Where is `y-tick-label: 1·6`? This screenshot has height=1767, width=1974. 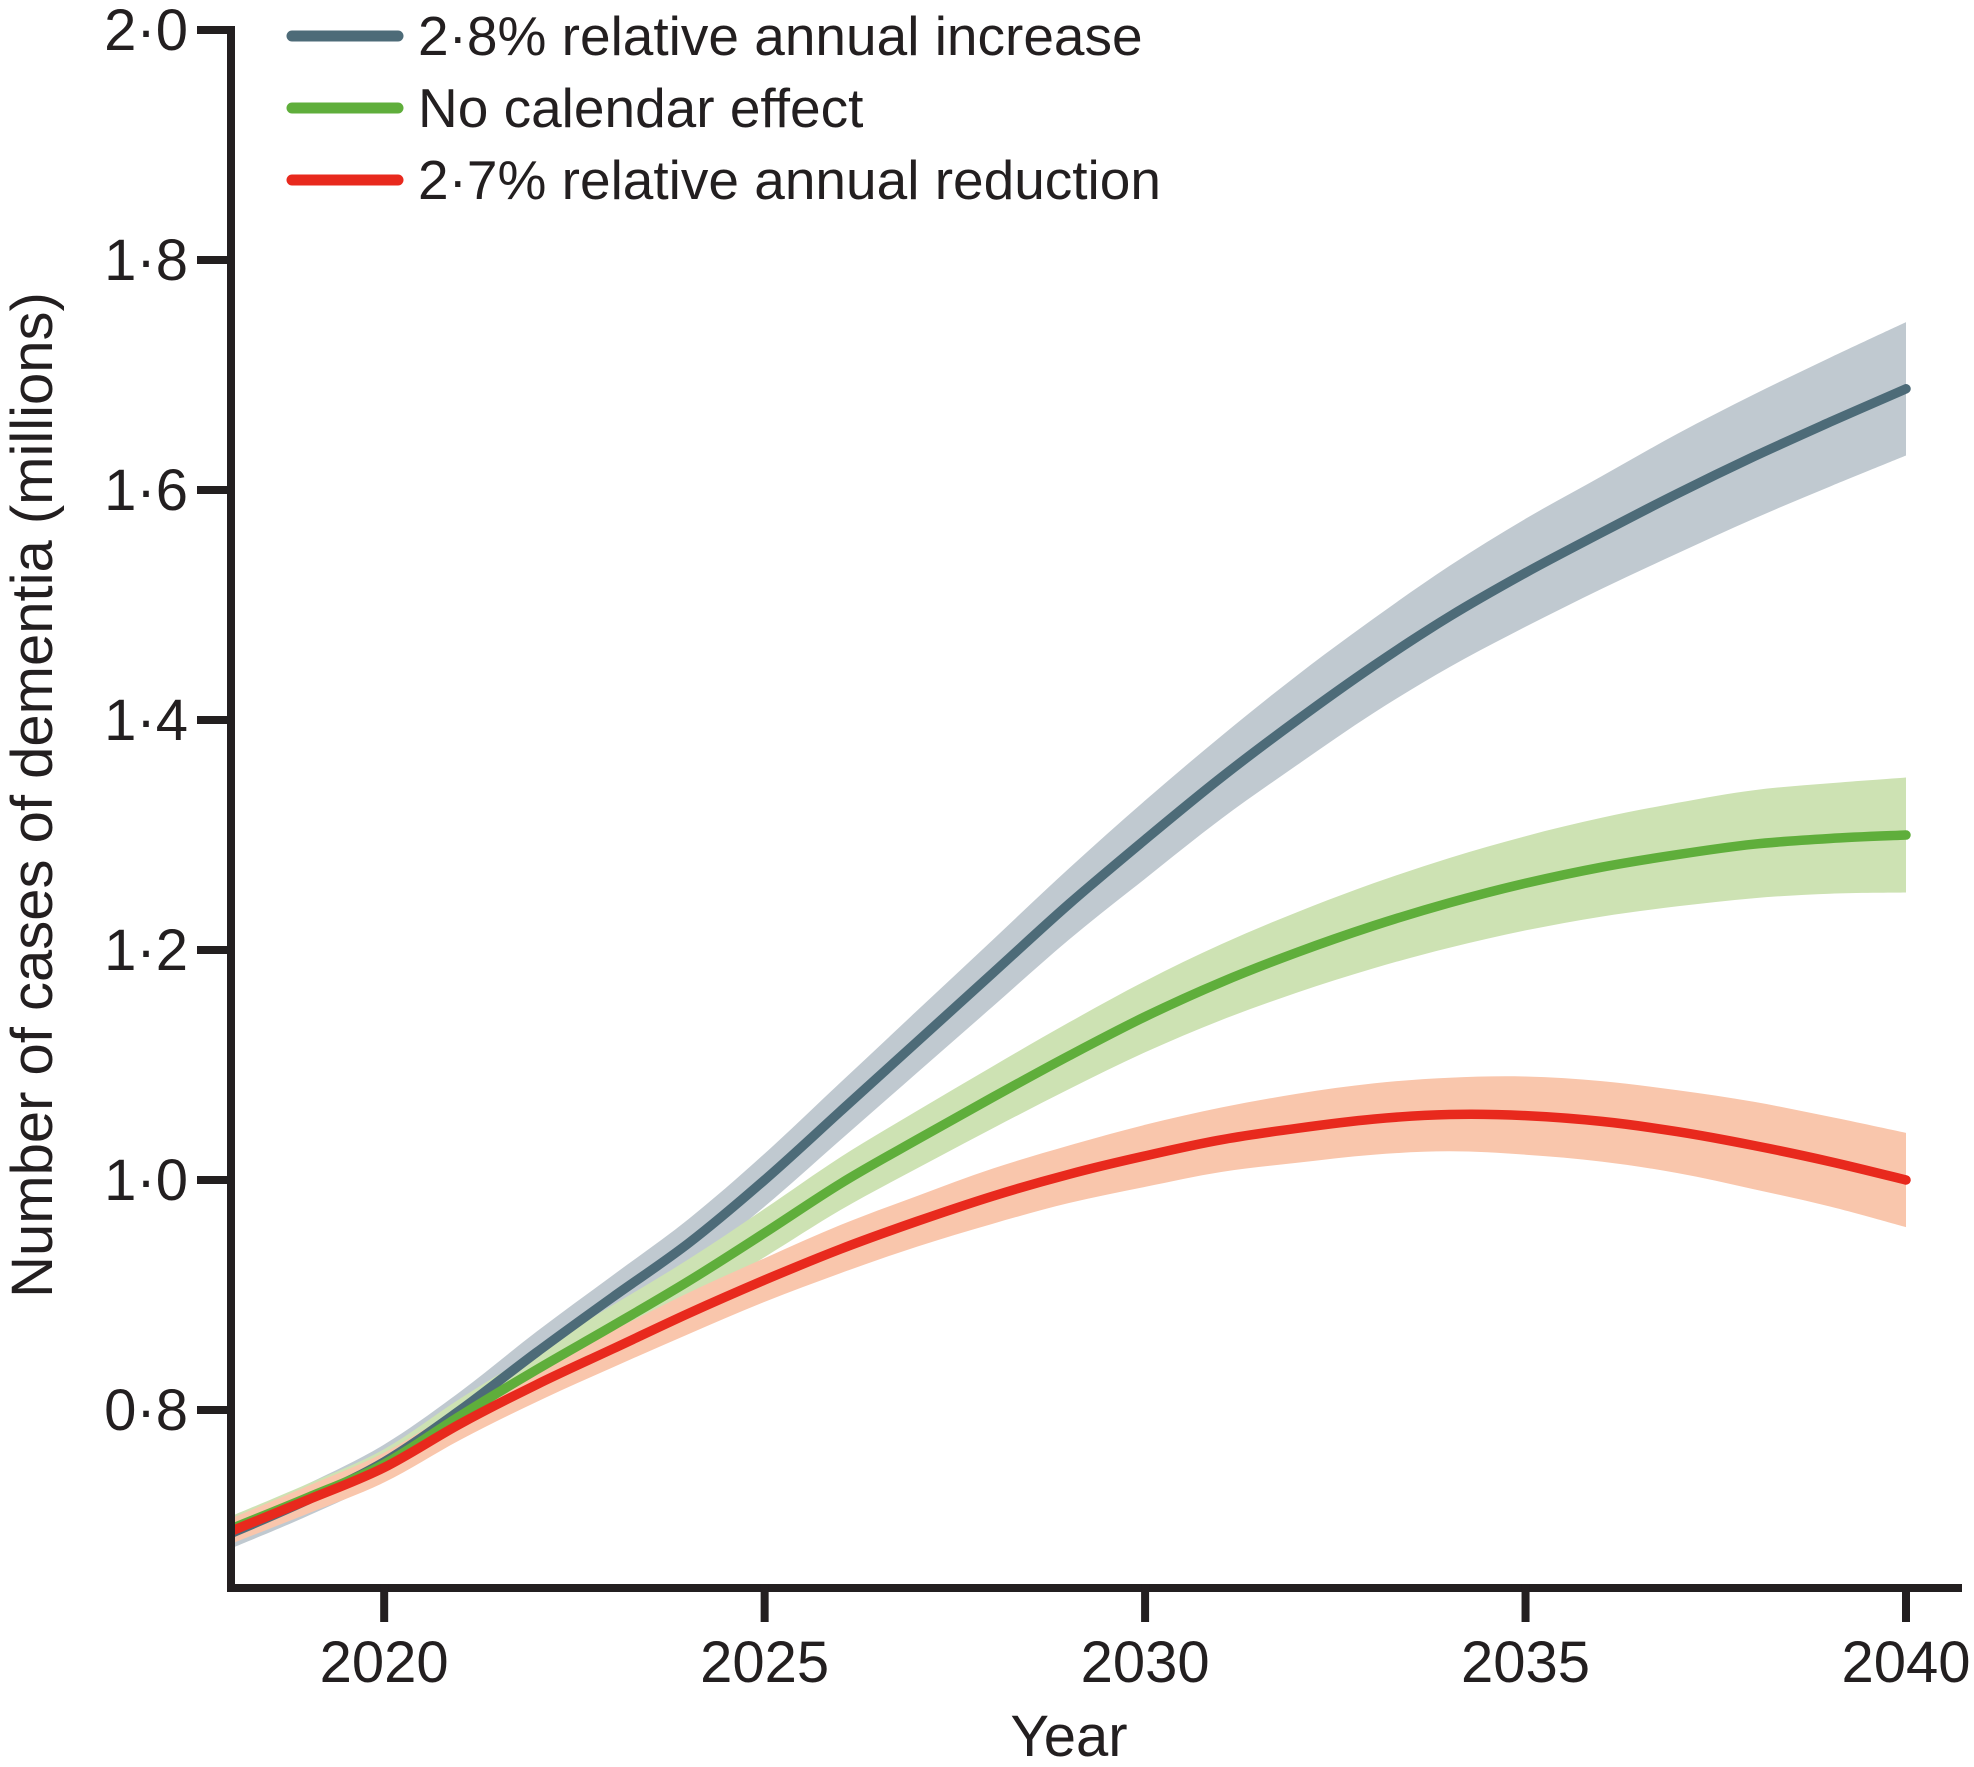
y-tick-label: 1·6 is located at coordinates (146, 490).